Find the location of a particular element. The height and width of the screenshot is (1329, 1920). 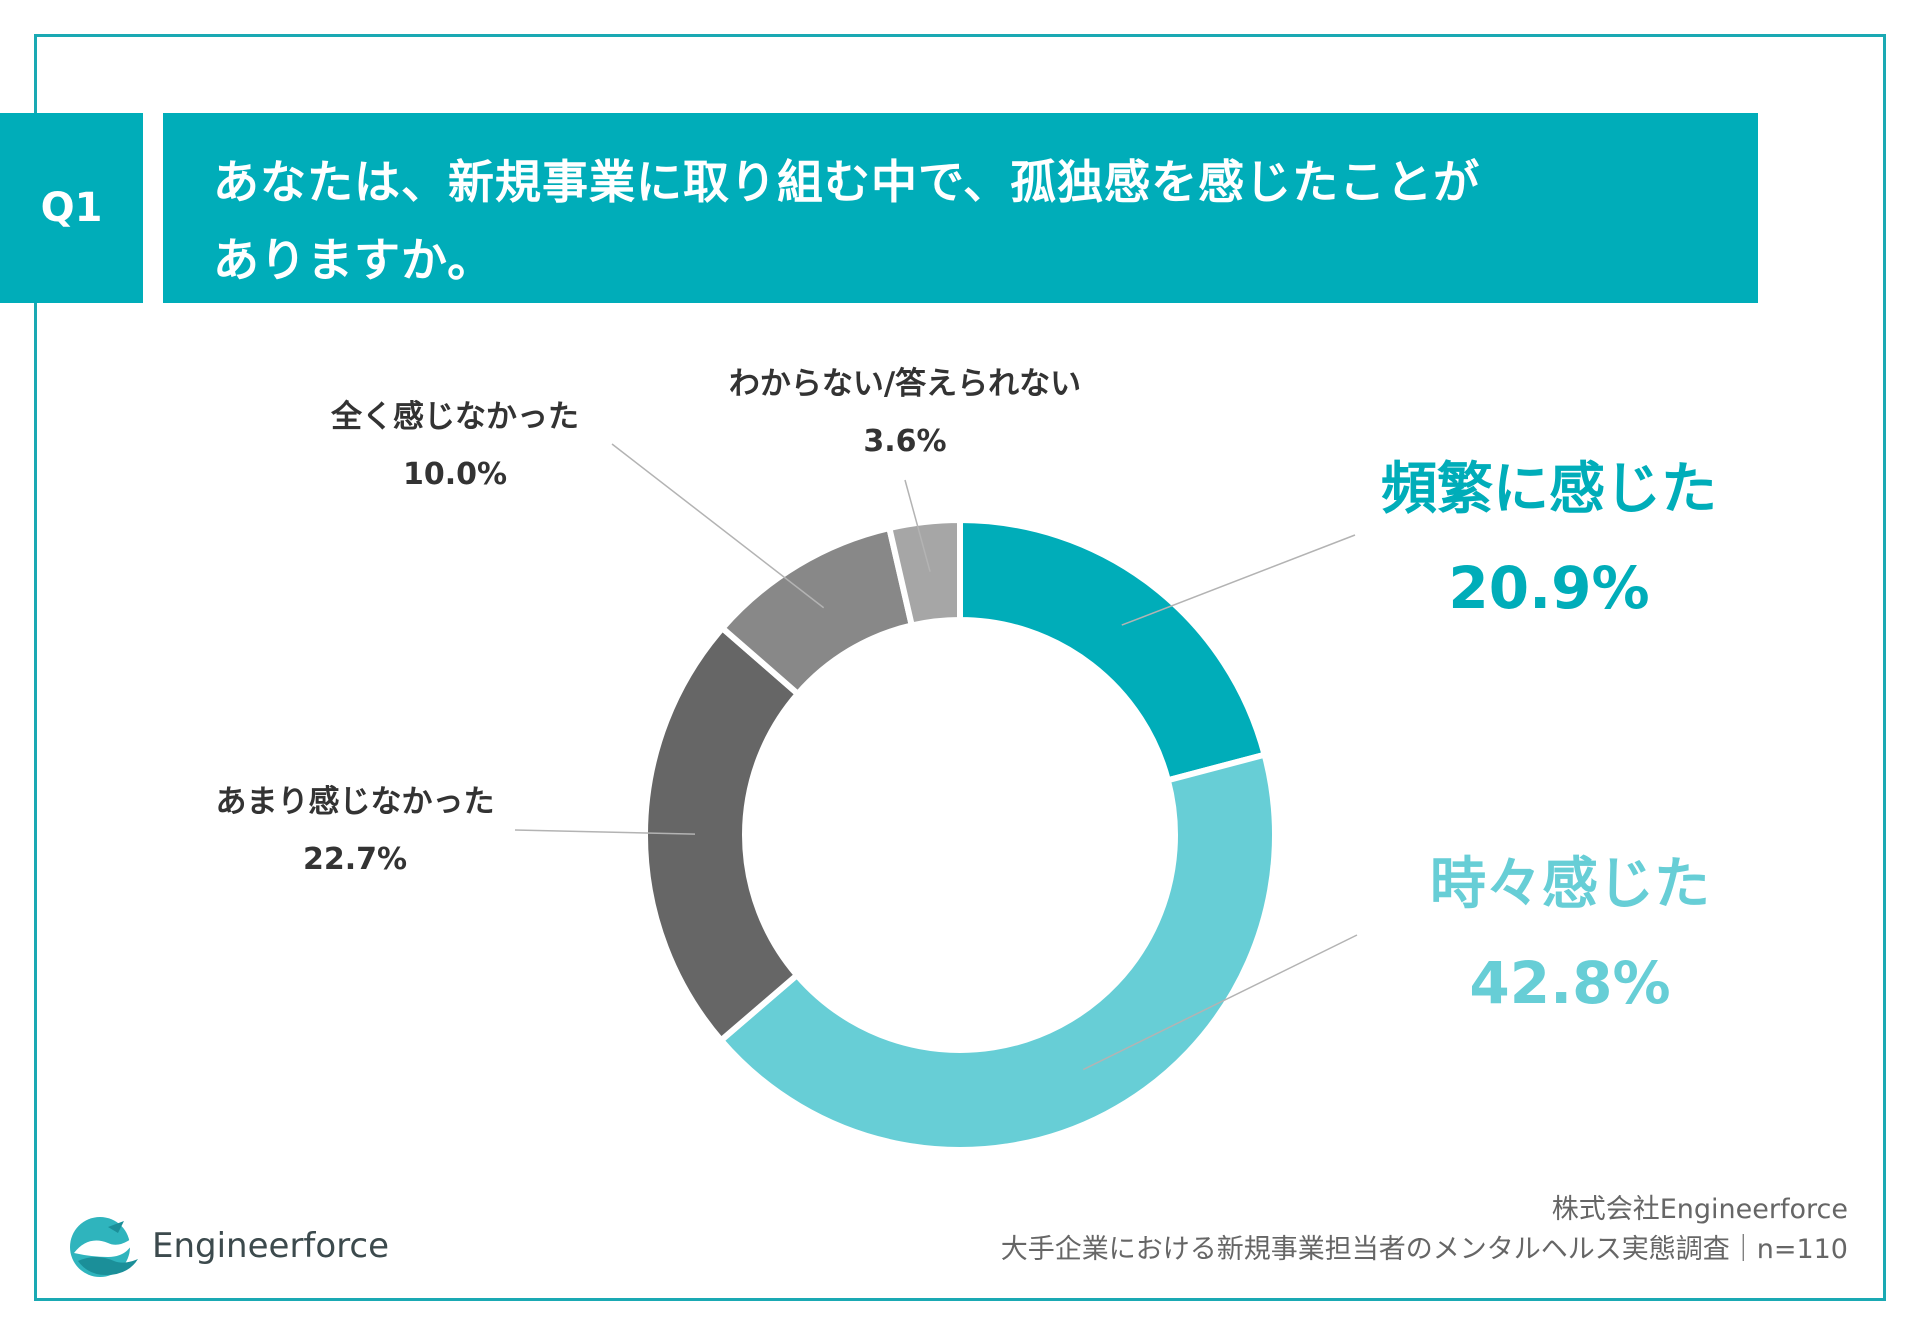

label-never: 全く感じなかった 10.0% is located at coordinates (455, 446).